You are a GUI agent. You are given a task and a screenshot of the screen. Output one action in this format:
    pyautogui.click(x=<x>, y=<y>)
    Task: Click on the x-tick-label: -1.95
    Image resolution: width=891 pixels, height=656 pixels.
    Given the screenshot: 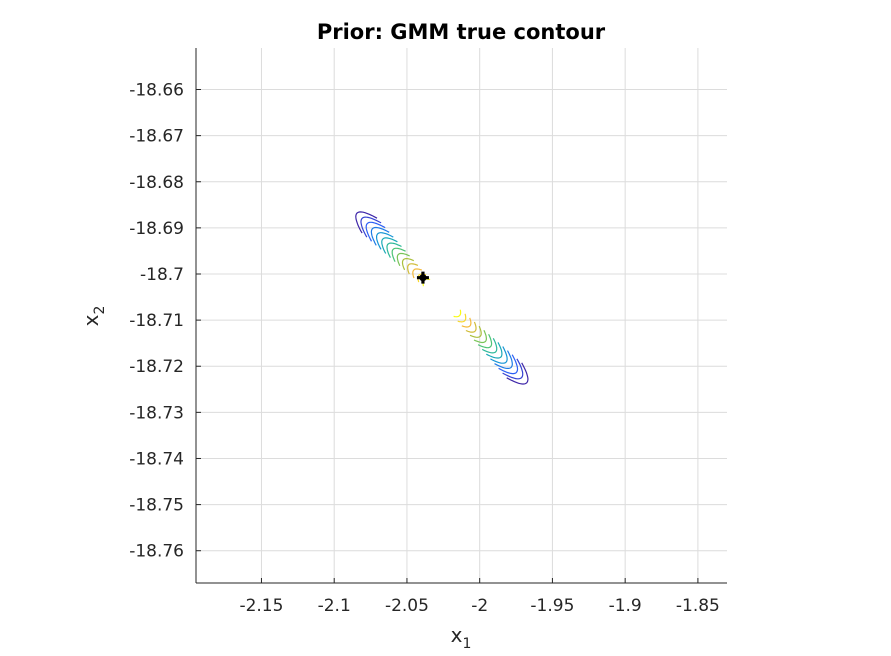 What is the action you would take?
    pyautogui.click(x=552, y=606)
    